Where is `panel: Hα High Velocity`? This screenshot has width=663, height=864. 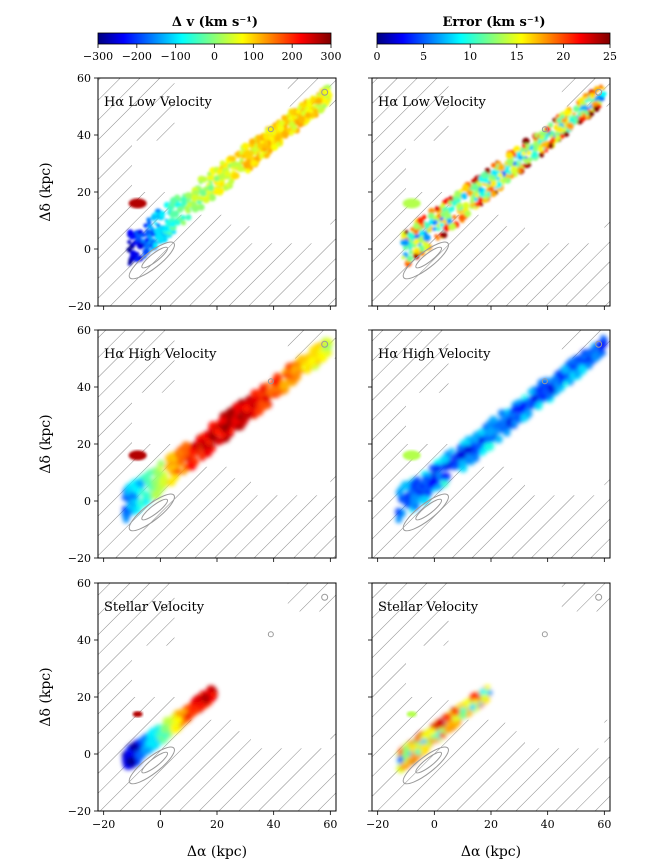
panel: Hα High Velocity is located at coordinates (489, 445).